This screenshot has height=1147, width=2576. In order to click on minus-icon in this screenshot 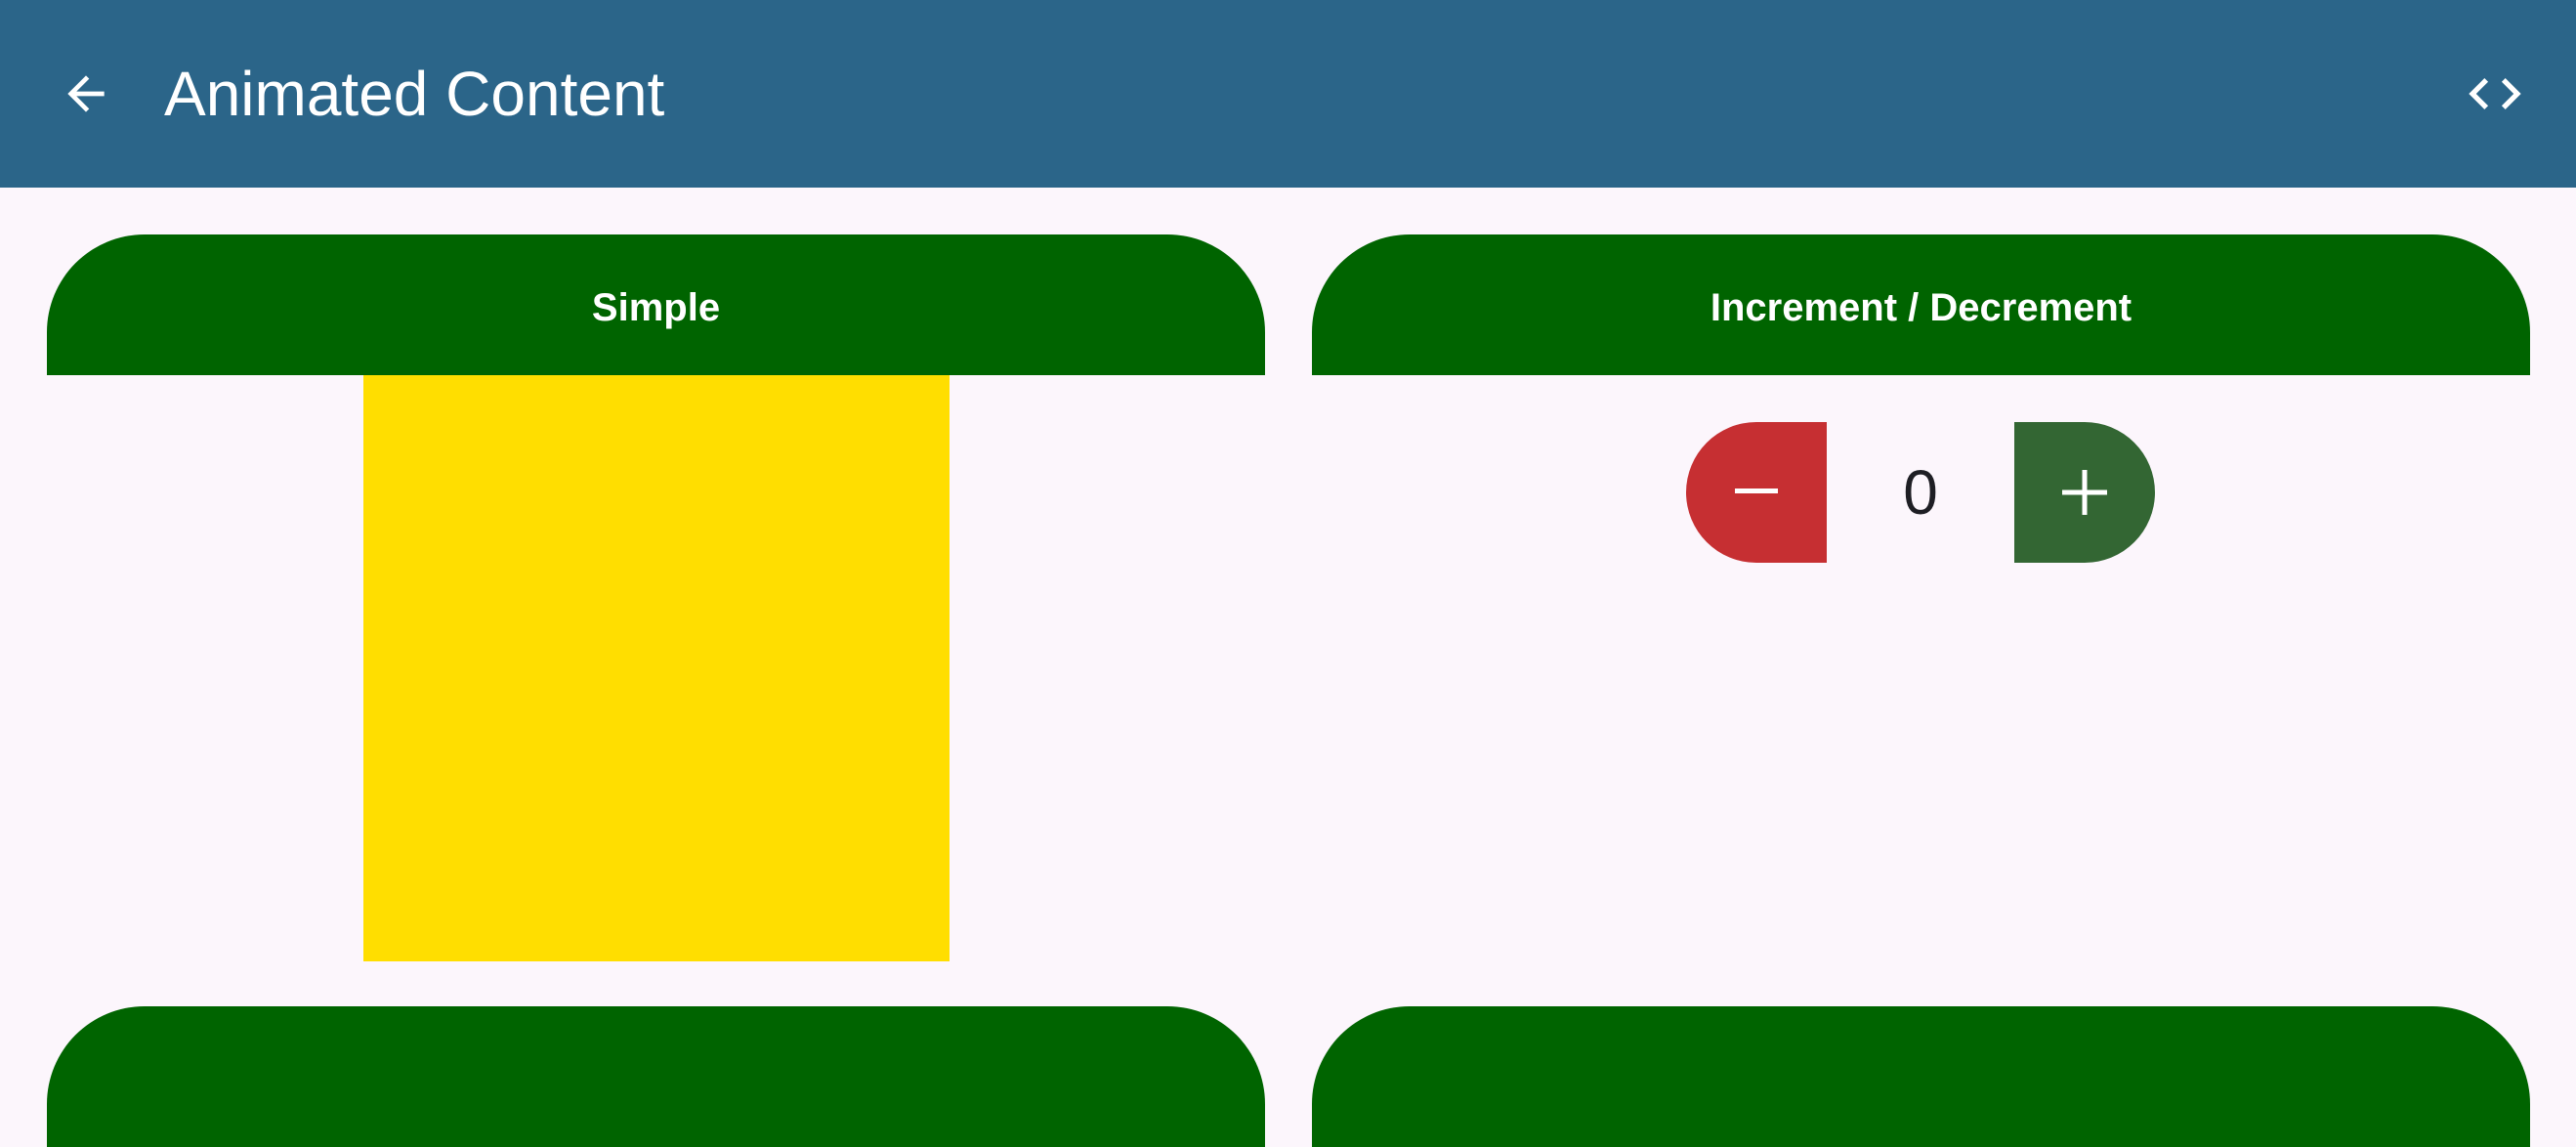, I will do `click(1756, 491)`.